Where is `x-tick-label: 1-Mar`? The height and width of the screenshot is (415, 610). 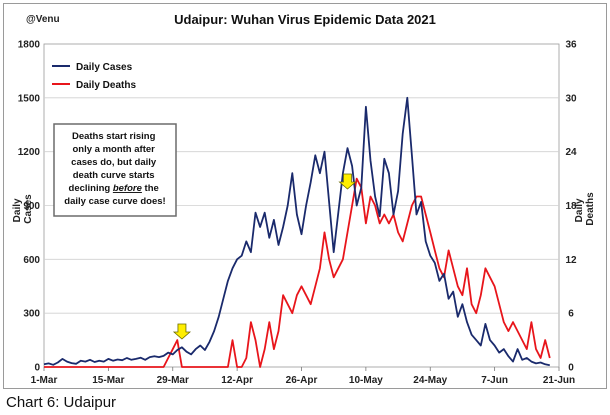
x-tick-label: 1-Mar is located at coordinates (44, 380).